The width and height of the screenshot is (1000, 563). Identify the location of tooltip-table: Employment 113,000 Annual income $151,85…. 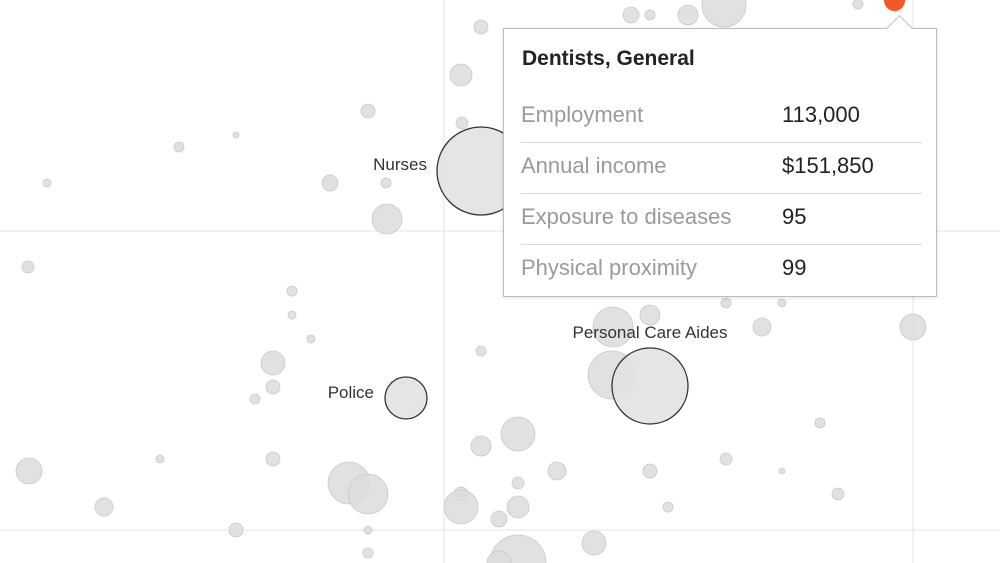
(721, 194).